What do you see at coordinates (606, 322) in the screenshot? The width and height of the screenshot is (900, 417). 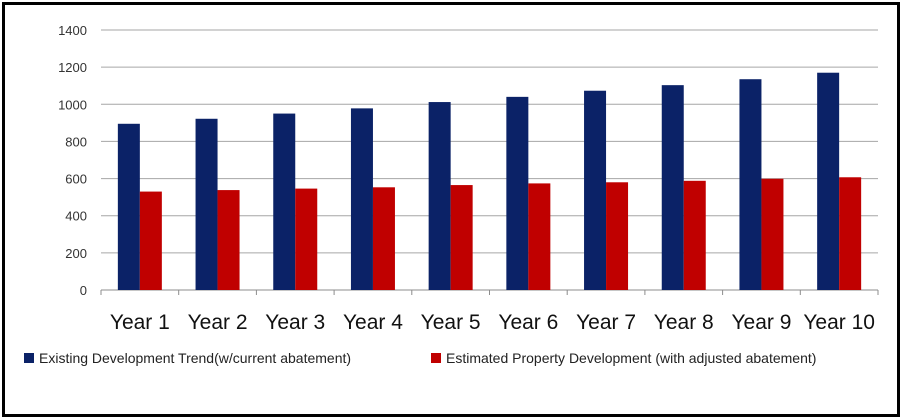 I see `x-tick-label: Year 7` at bounding box center [606, 322].